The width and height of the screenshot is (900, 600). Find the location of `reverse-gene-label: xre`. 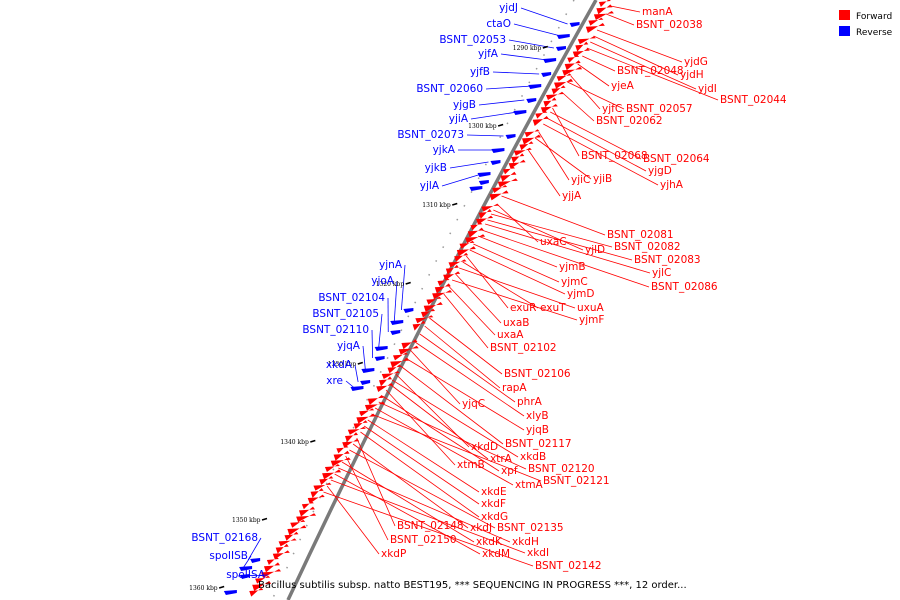

reverse-gene-label: xre is located at coordinates (334, 381).